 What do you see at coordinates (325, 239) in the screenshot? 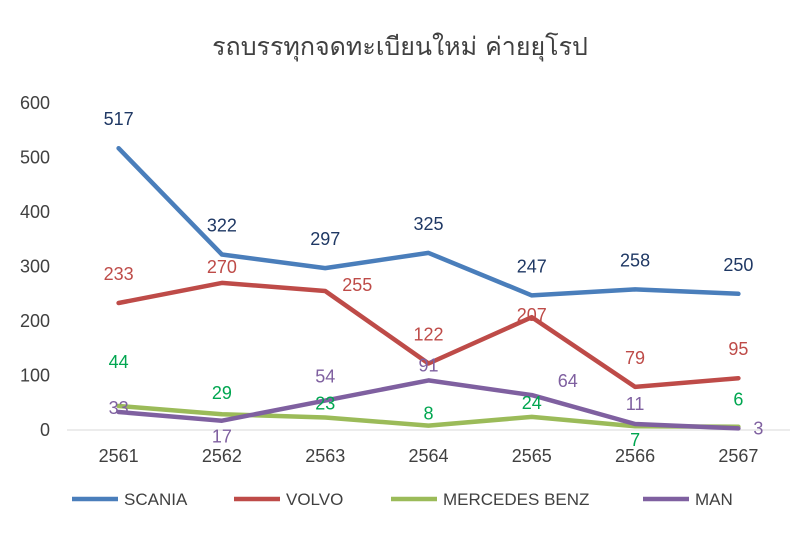
I see `data-label: 297` at bounding box center [325, 239].